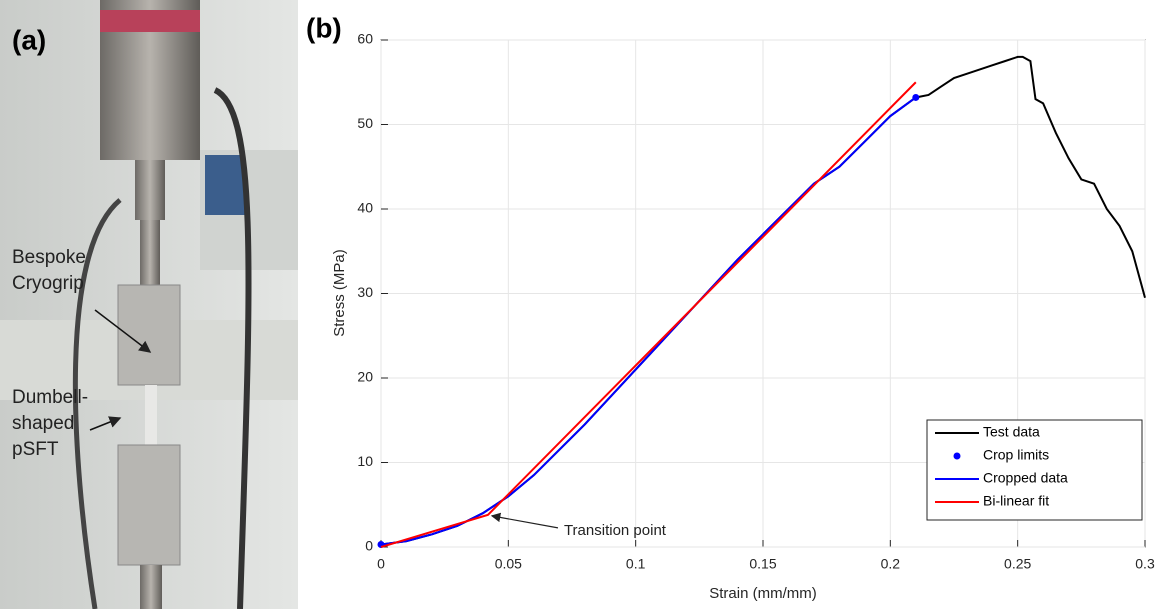  What do you see at coordinates (1017, 564) in the screenshot?
I see `x-tick-label: 0.25` at bounding box center [1017, 564].